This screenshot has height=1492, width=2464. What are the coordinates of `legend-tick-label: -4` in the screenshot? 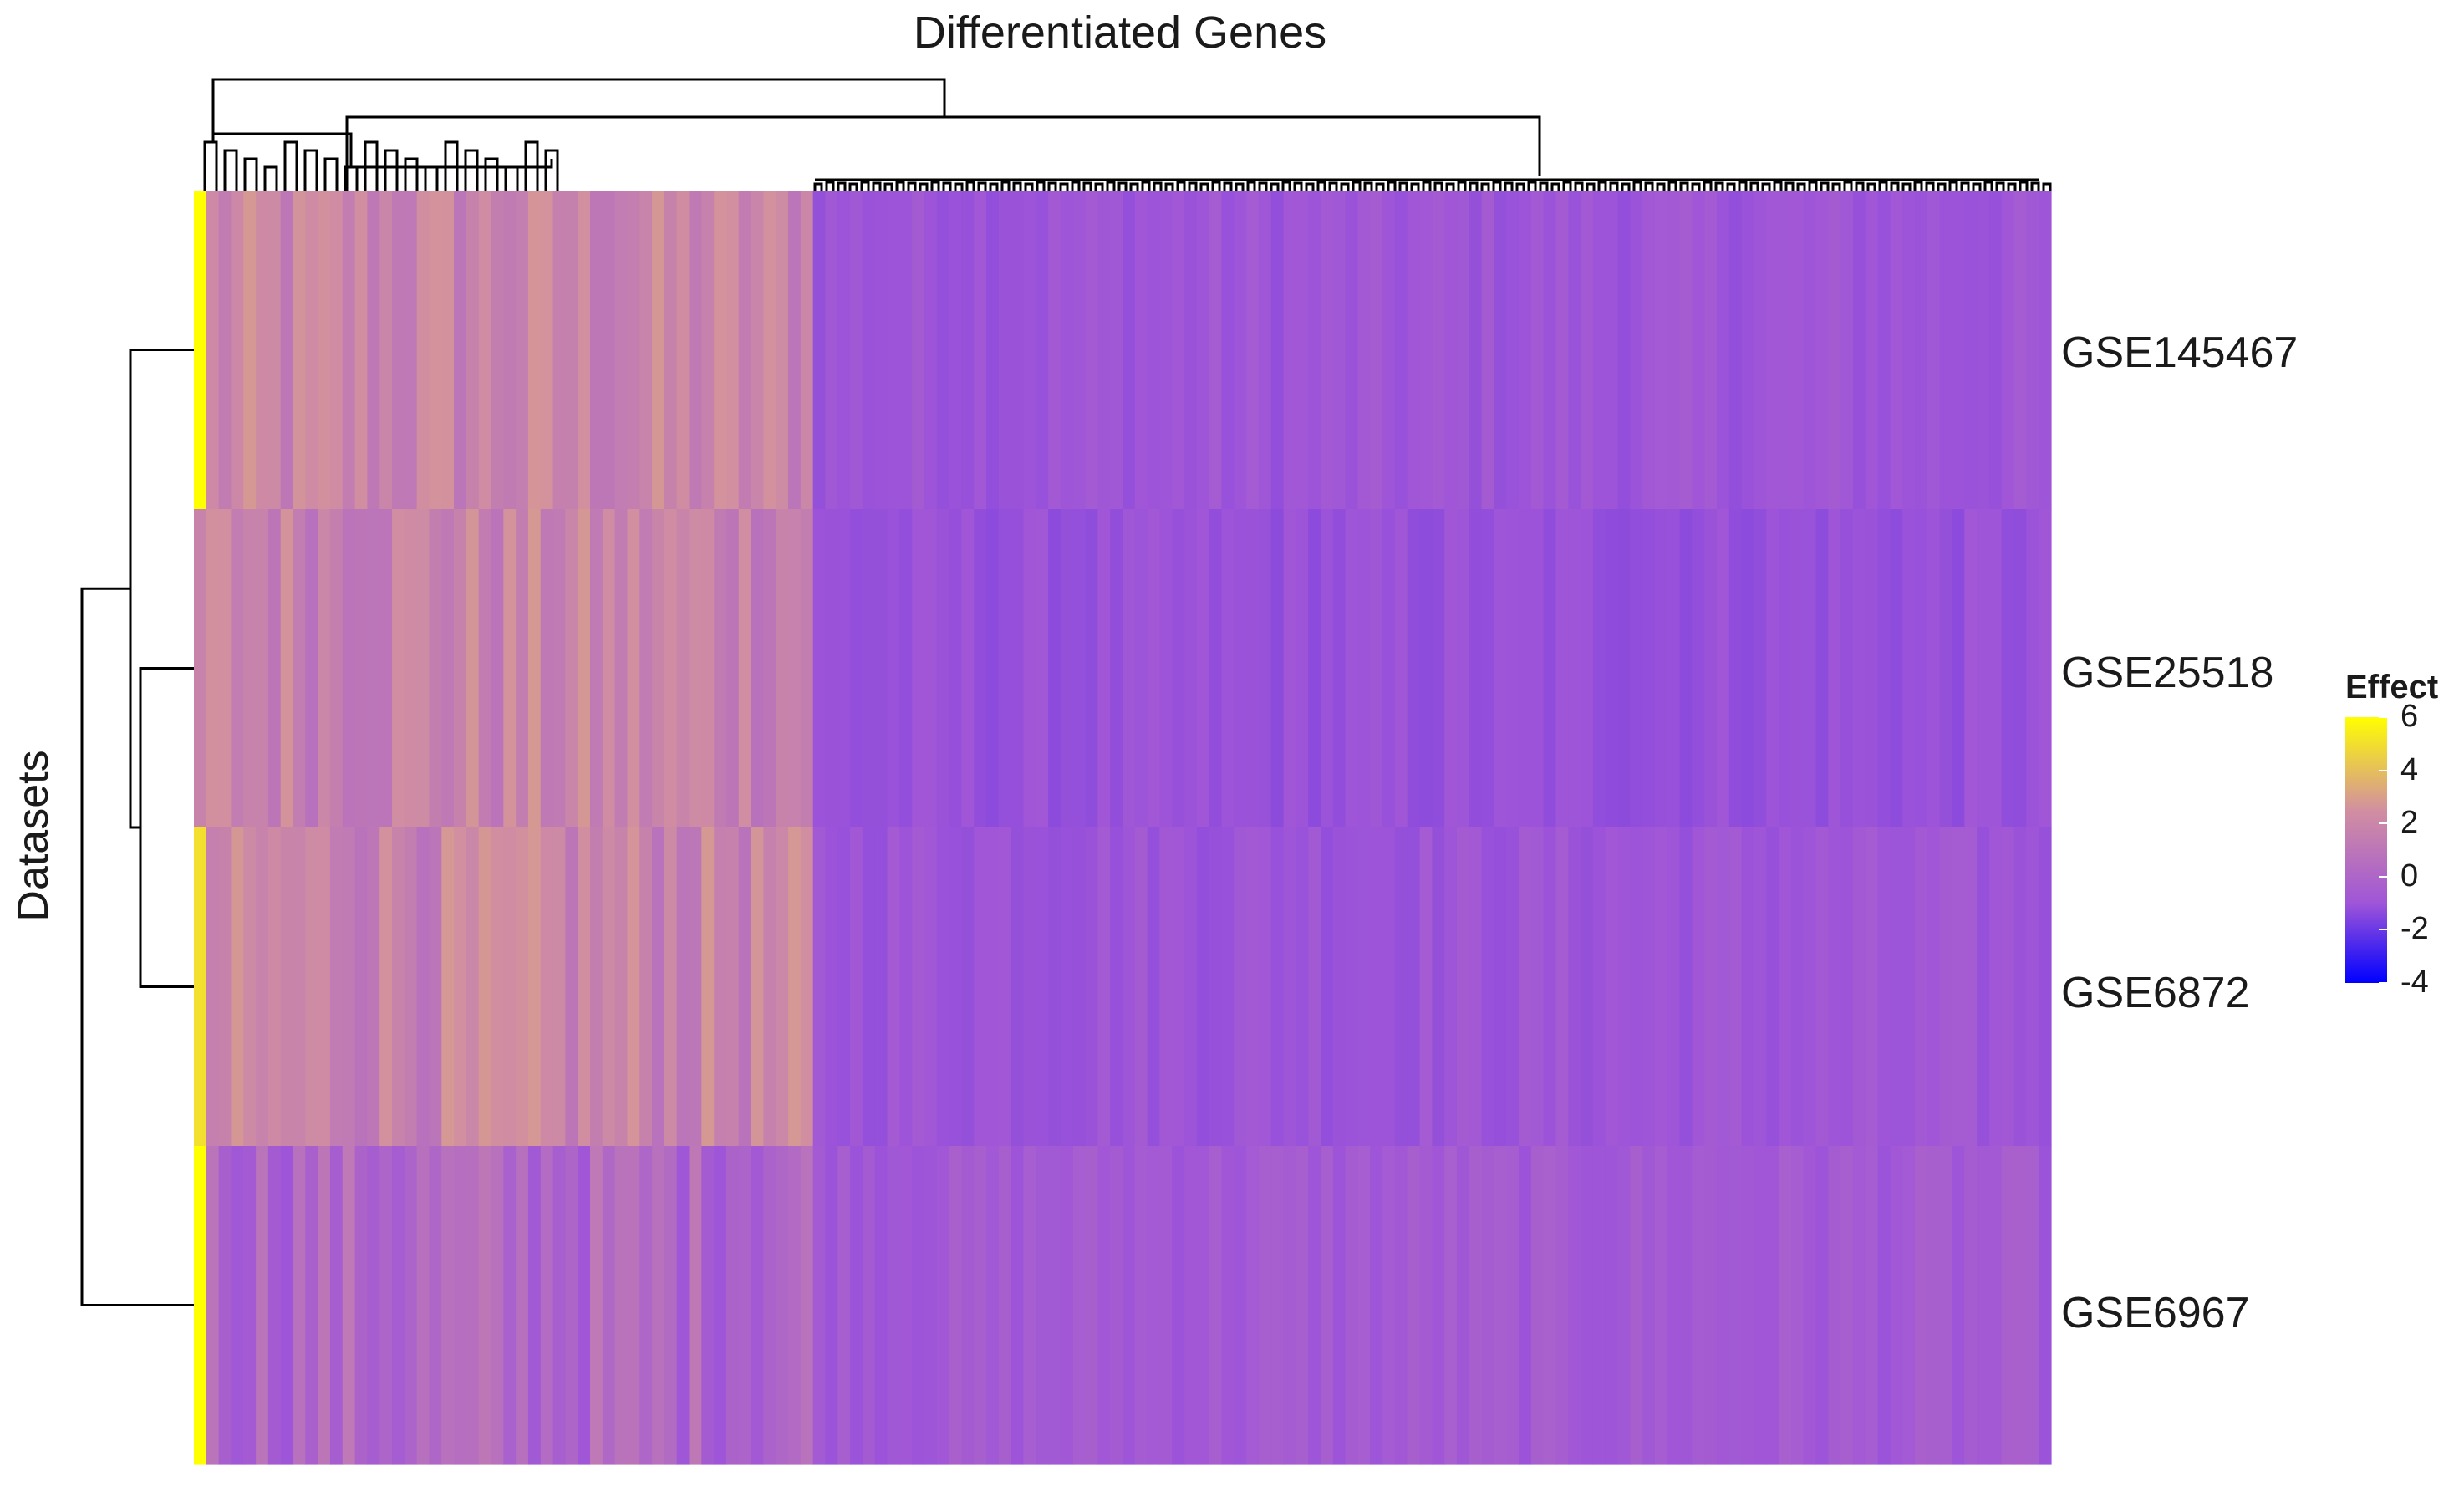 It's located at (2414, 982).